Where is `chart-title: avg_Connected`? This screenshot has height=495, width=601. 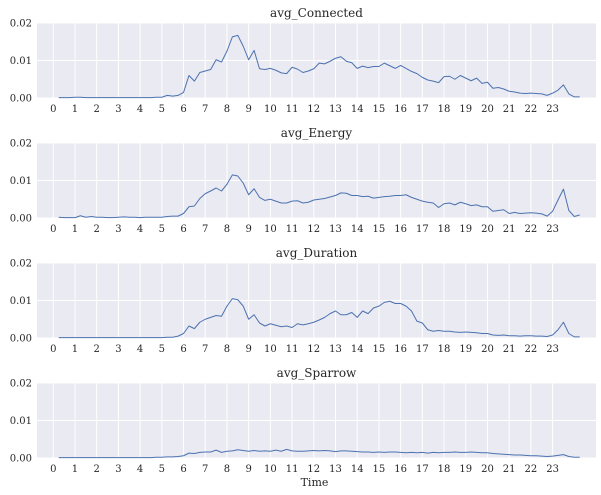 chart-title: avg_Connected is located at coordinates (316, 13).